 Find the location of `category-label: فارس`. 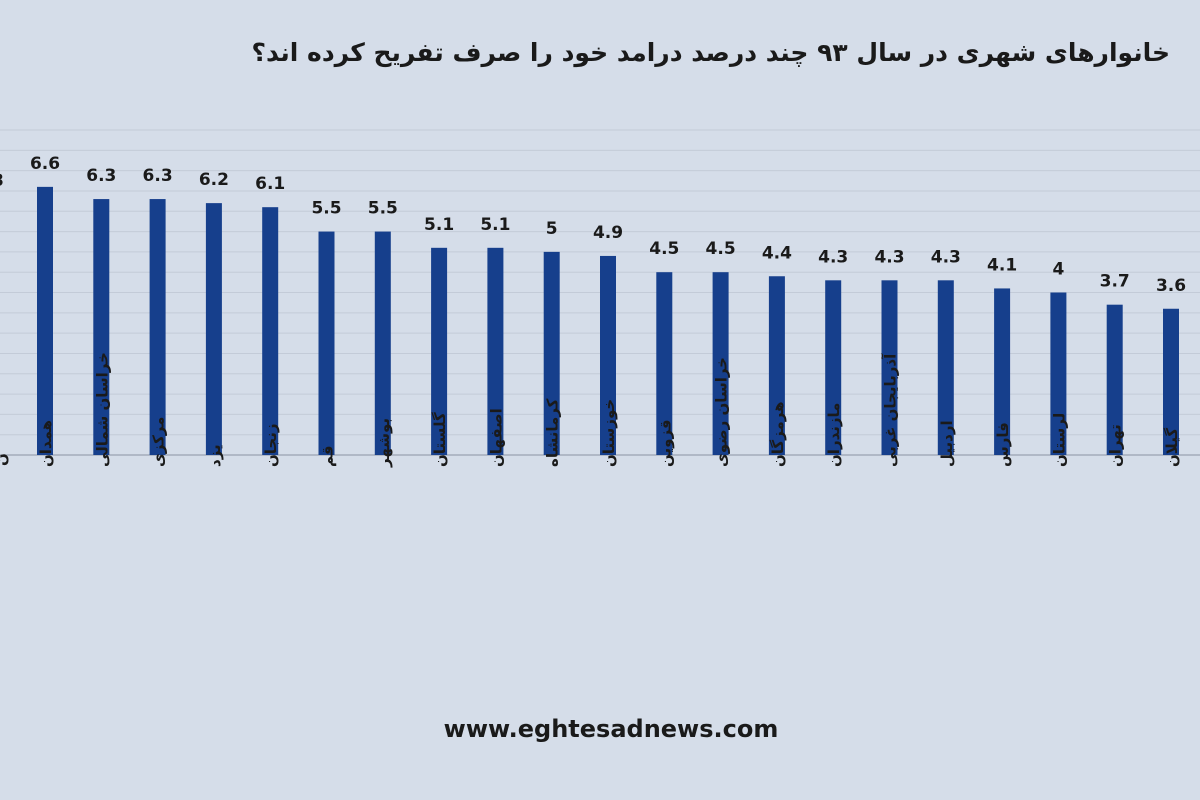

category-label: فارس is located at coordinates (1003, 444).